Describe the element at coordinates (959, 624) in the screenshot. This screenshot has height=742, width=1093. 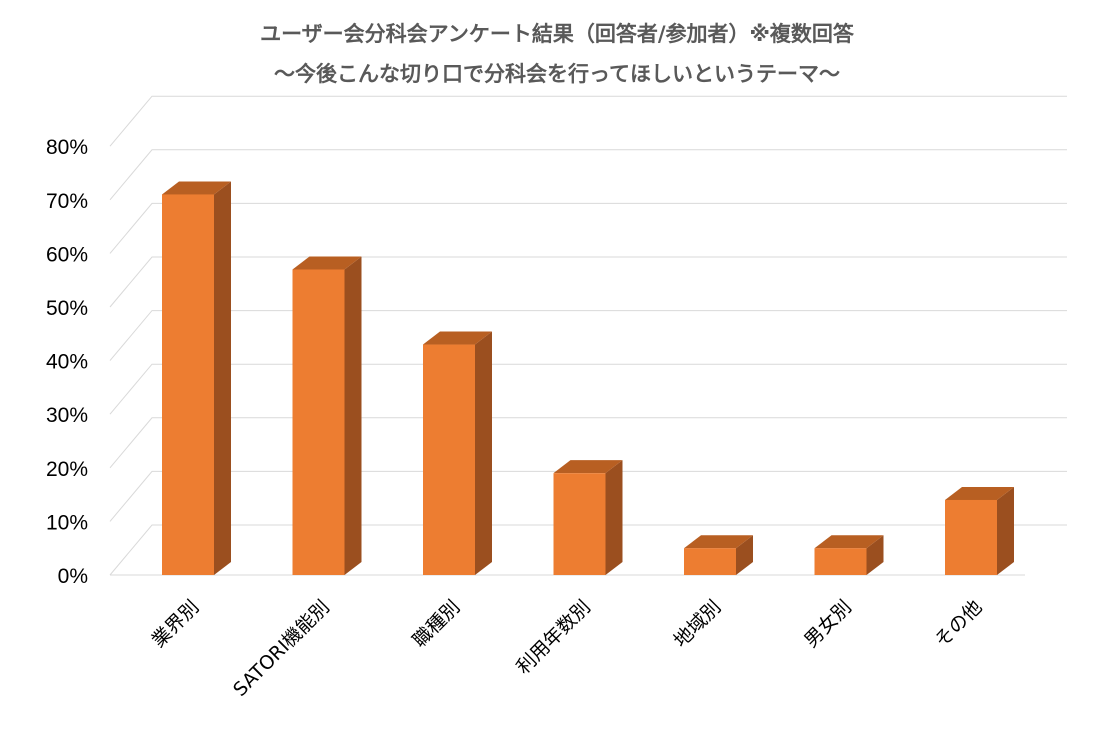
I see `x-tick-label: その他` at that location.